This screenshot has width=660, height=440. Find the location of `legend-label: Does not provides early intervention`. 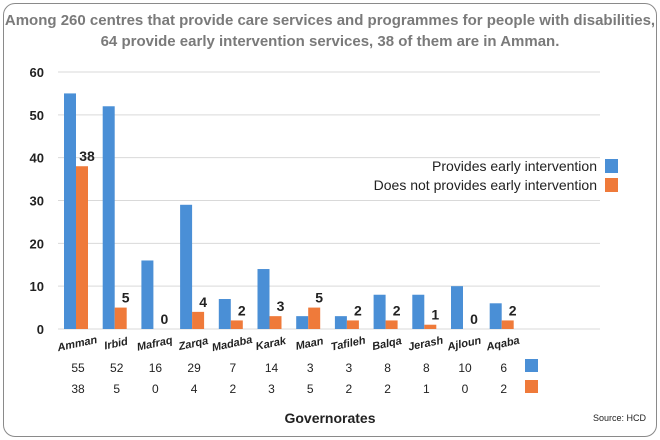

legend-label: Does not provides early intervention is located at coordinates (485, 185).